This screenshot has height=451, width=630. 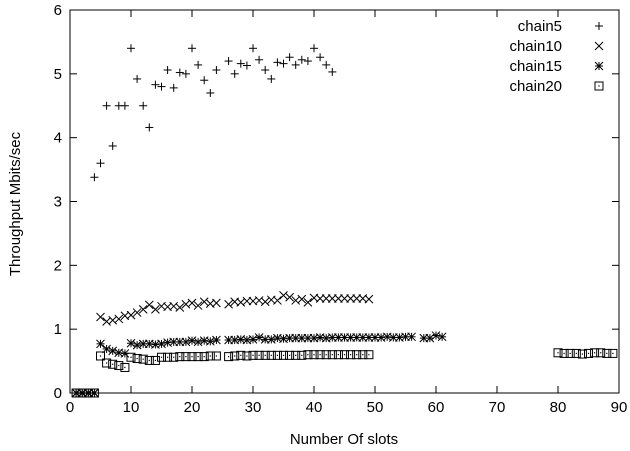 I want to click on y-tick-label: 4, so click(x=58, y=138).